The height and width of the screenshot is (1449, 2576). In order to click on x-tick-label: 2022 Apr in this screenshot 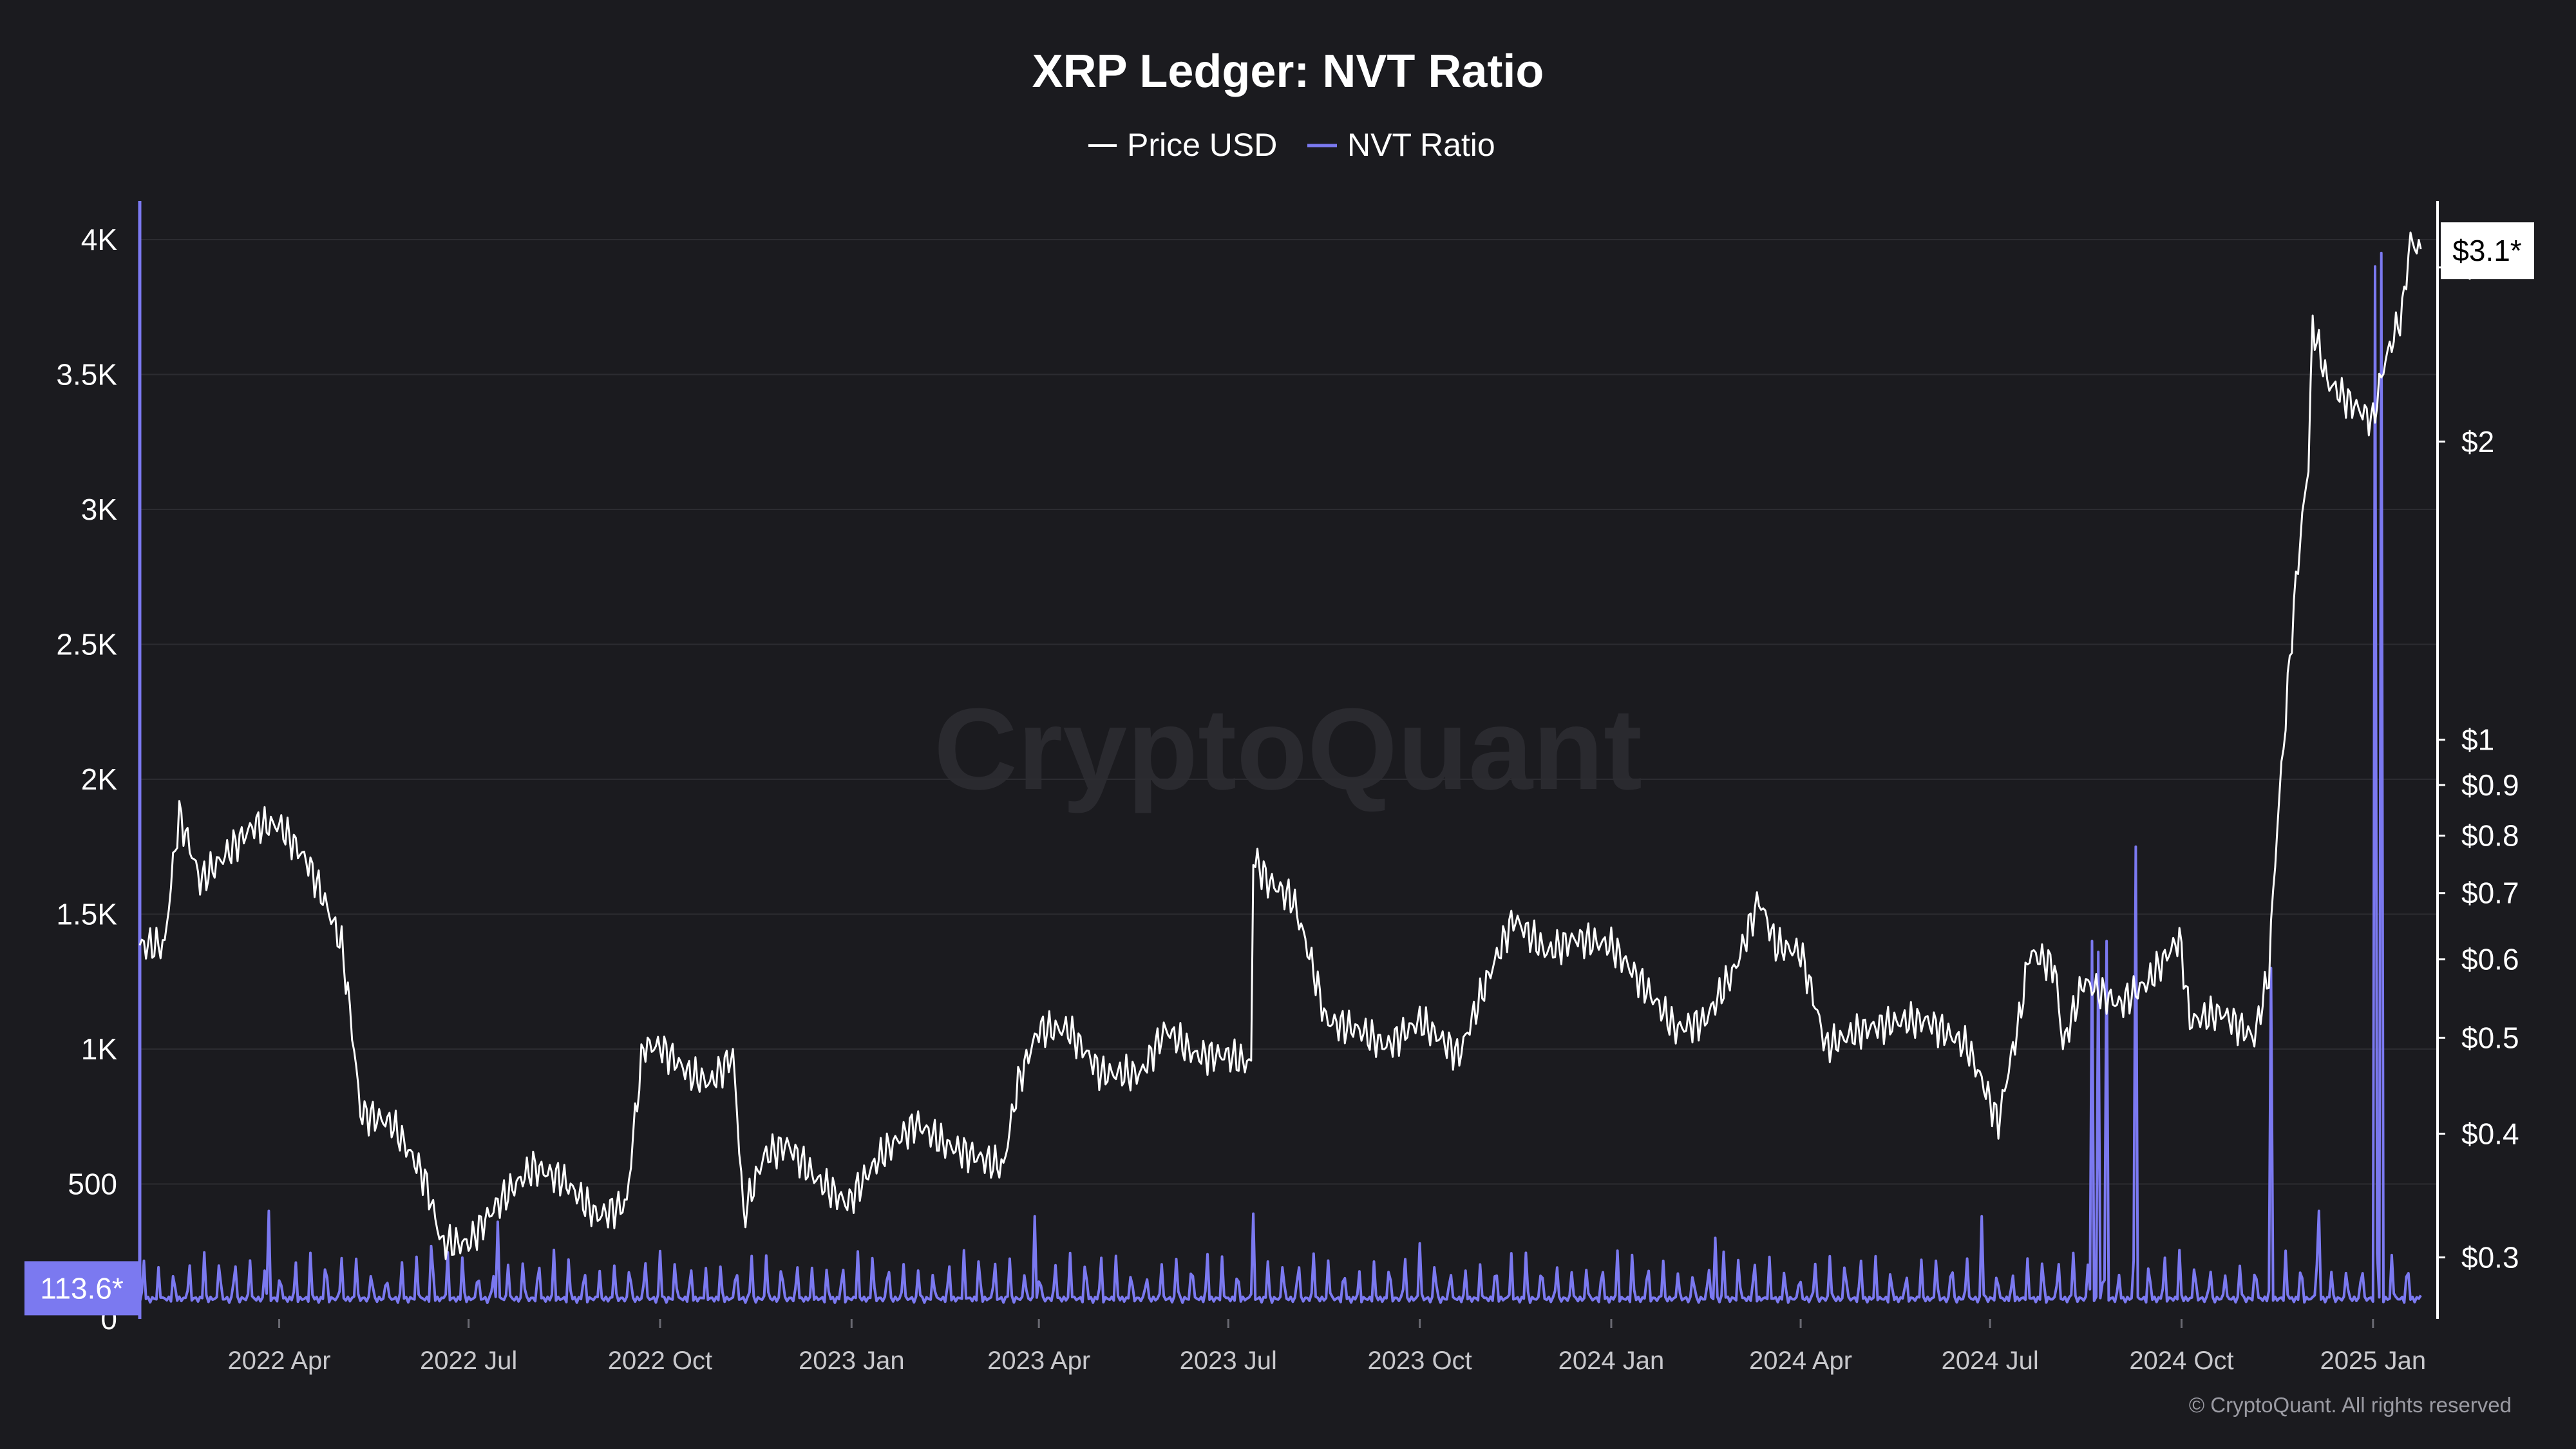, I will do `click(278, 1361)`.